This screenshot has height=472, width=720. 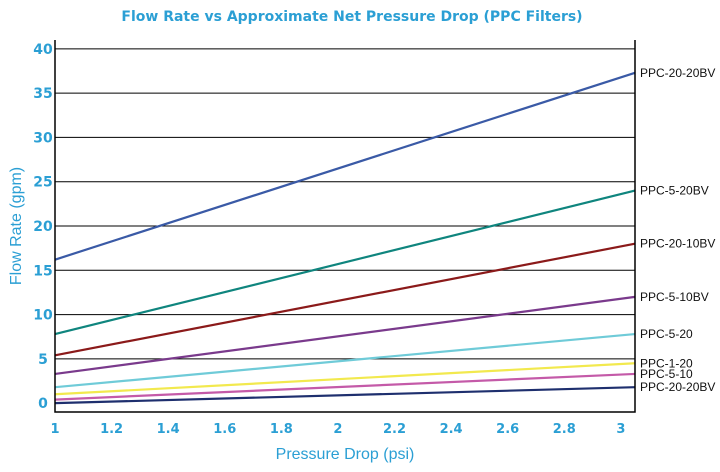 I want to click on series-label: PPC-5-10, so click(x=666, y=374).